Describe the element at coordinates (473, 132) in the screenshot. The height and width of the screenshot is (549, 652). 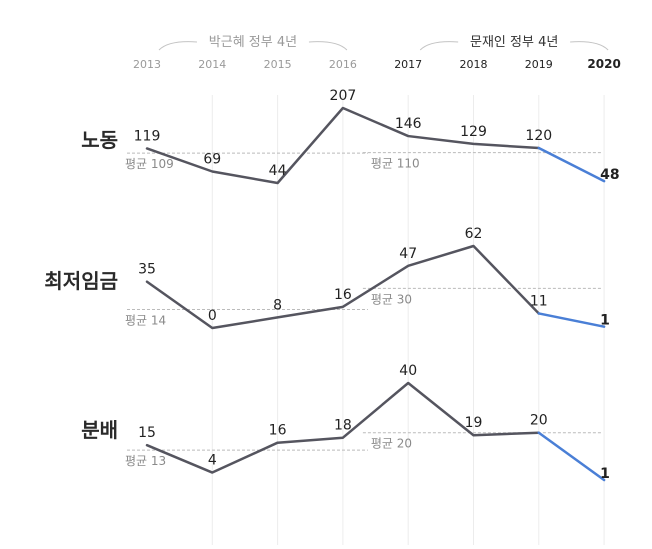
I see `value-label-2018: 129` at that location.